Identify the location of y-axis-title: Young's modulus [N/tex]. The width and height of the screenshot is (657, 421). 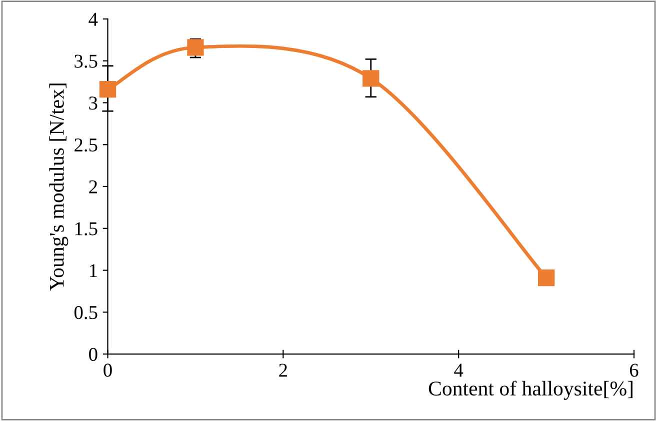
(58, 187).